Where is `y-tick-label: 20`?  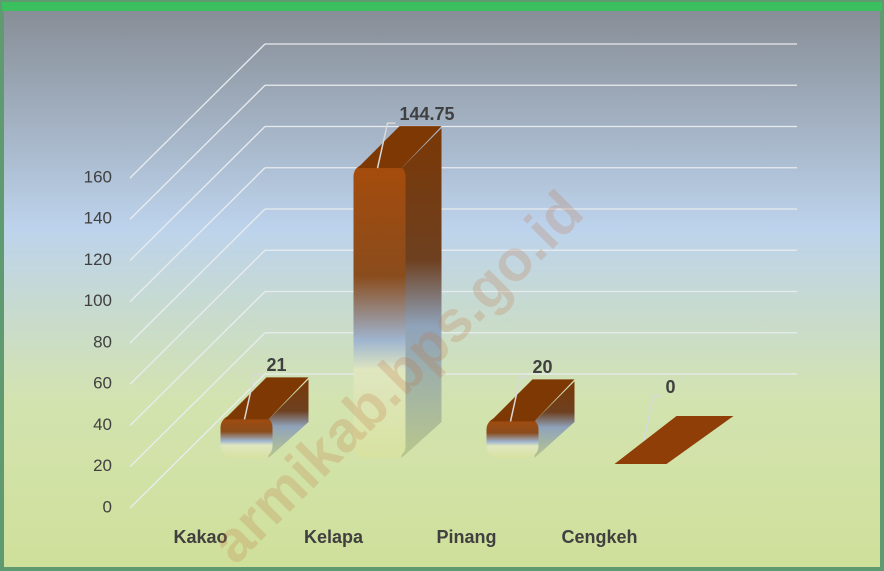
y-tick-label: 20 is located at coordinates (102, 465).